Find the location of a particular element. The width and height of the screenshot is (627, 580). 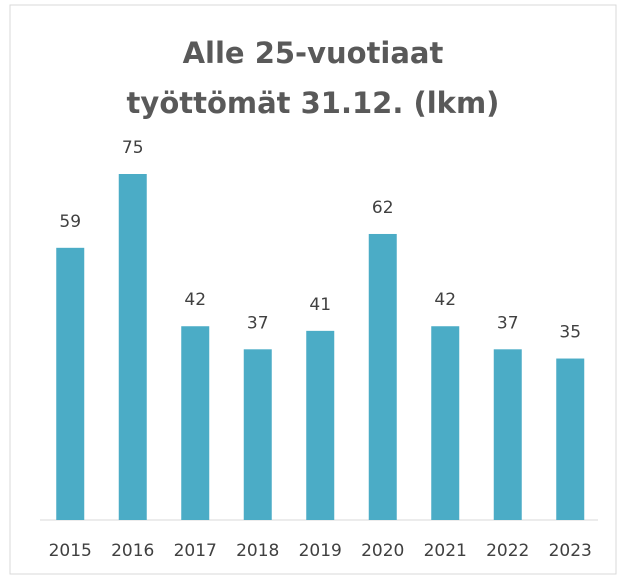

x-tick-label: 2019 is located at coordinates (320, 551).